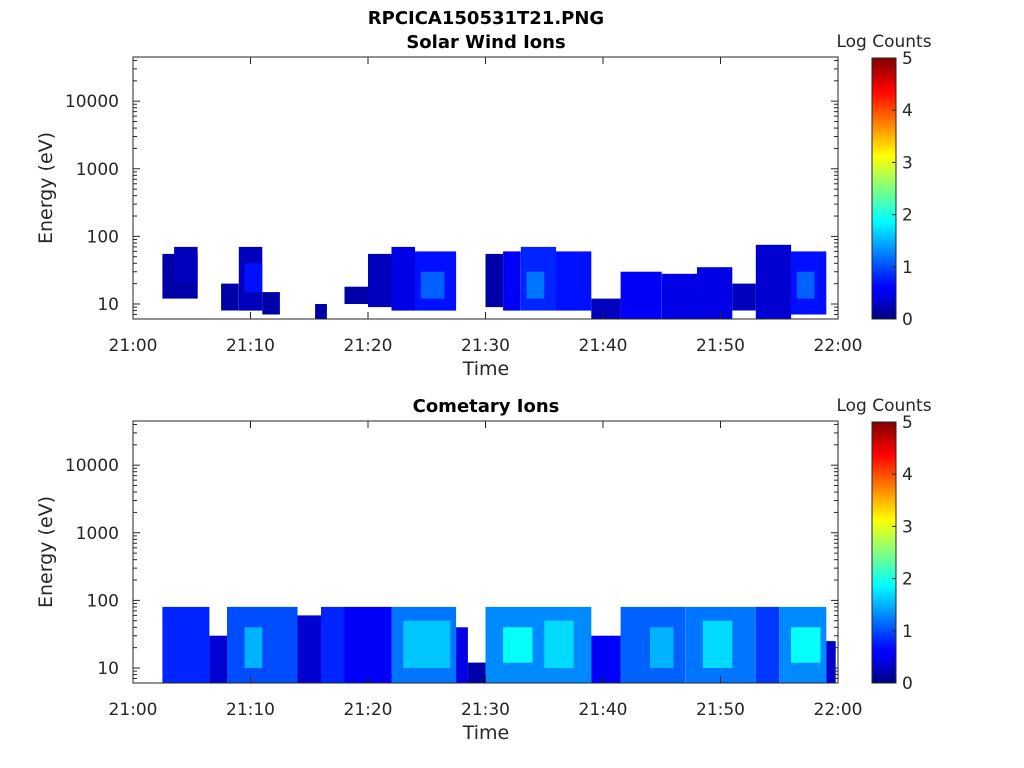 Image resolution: width=1024 pixels, height=768 pixels. Describe the element at coordinates (485, 42) in the screenshot. I see `panel-title-solar-wind: Solar Wind Ions` at that location.